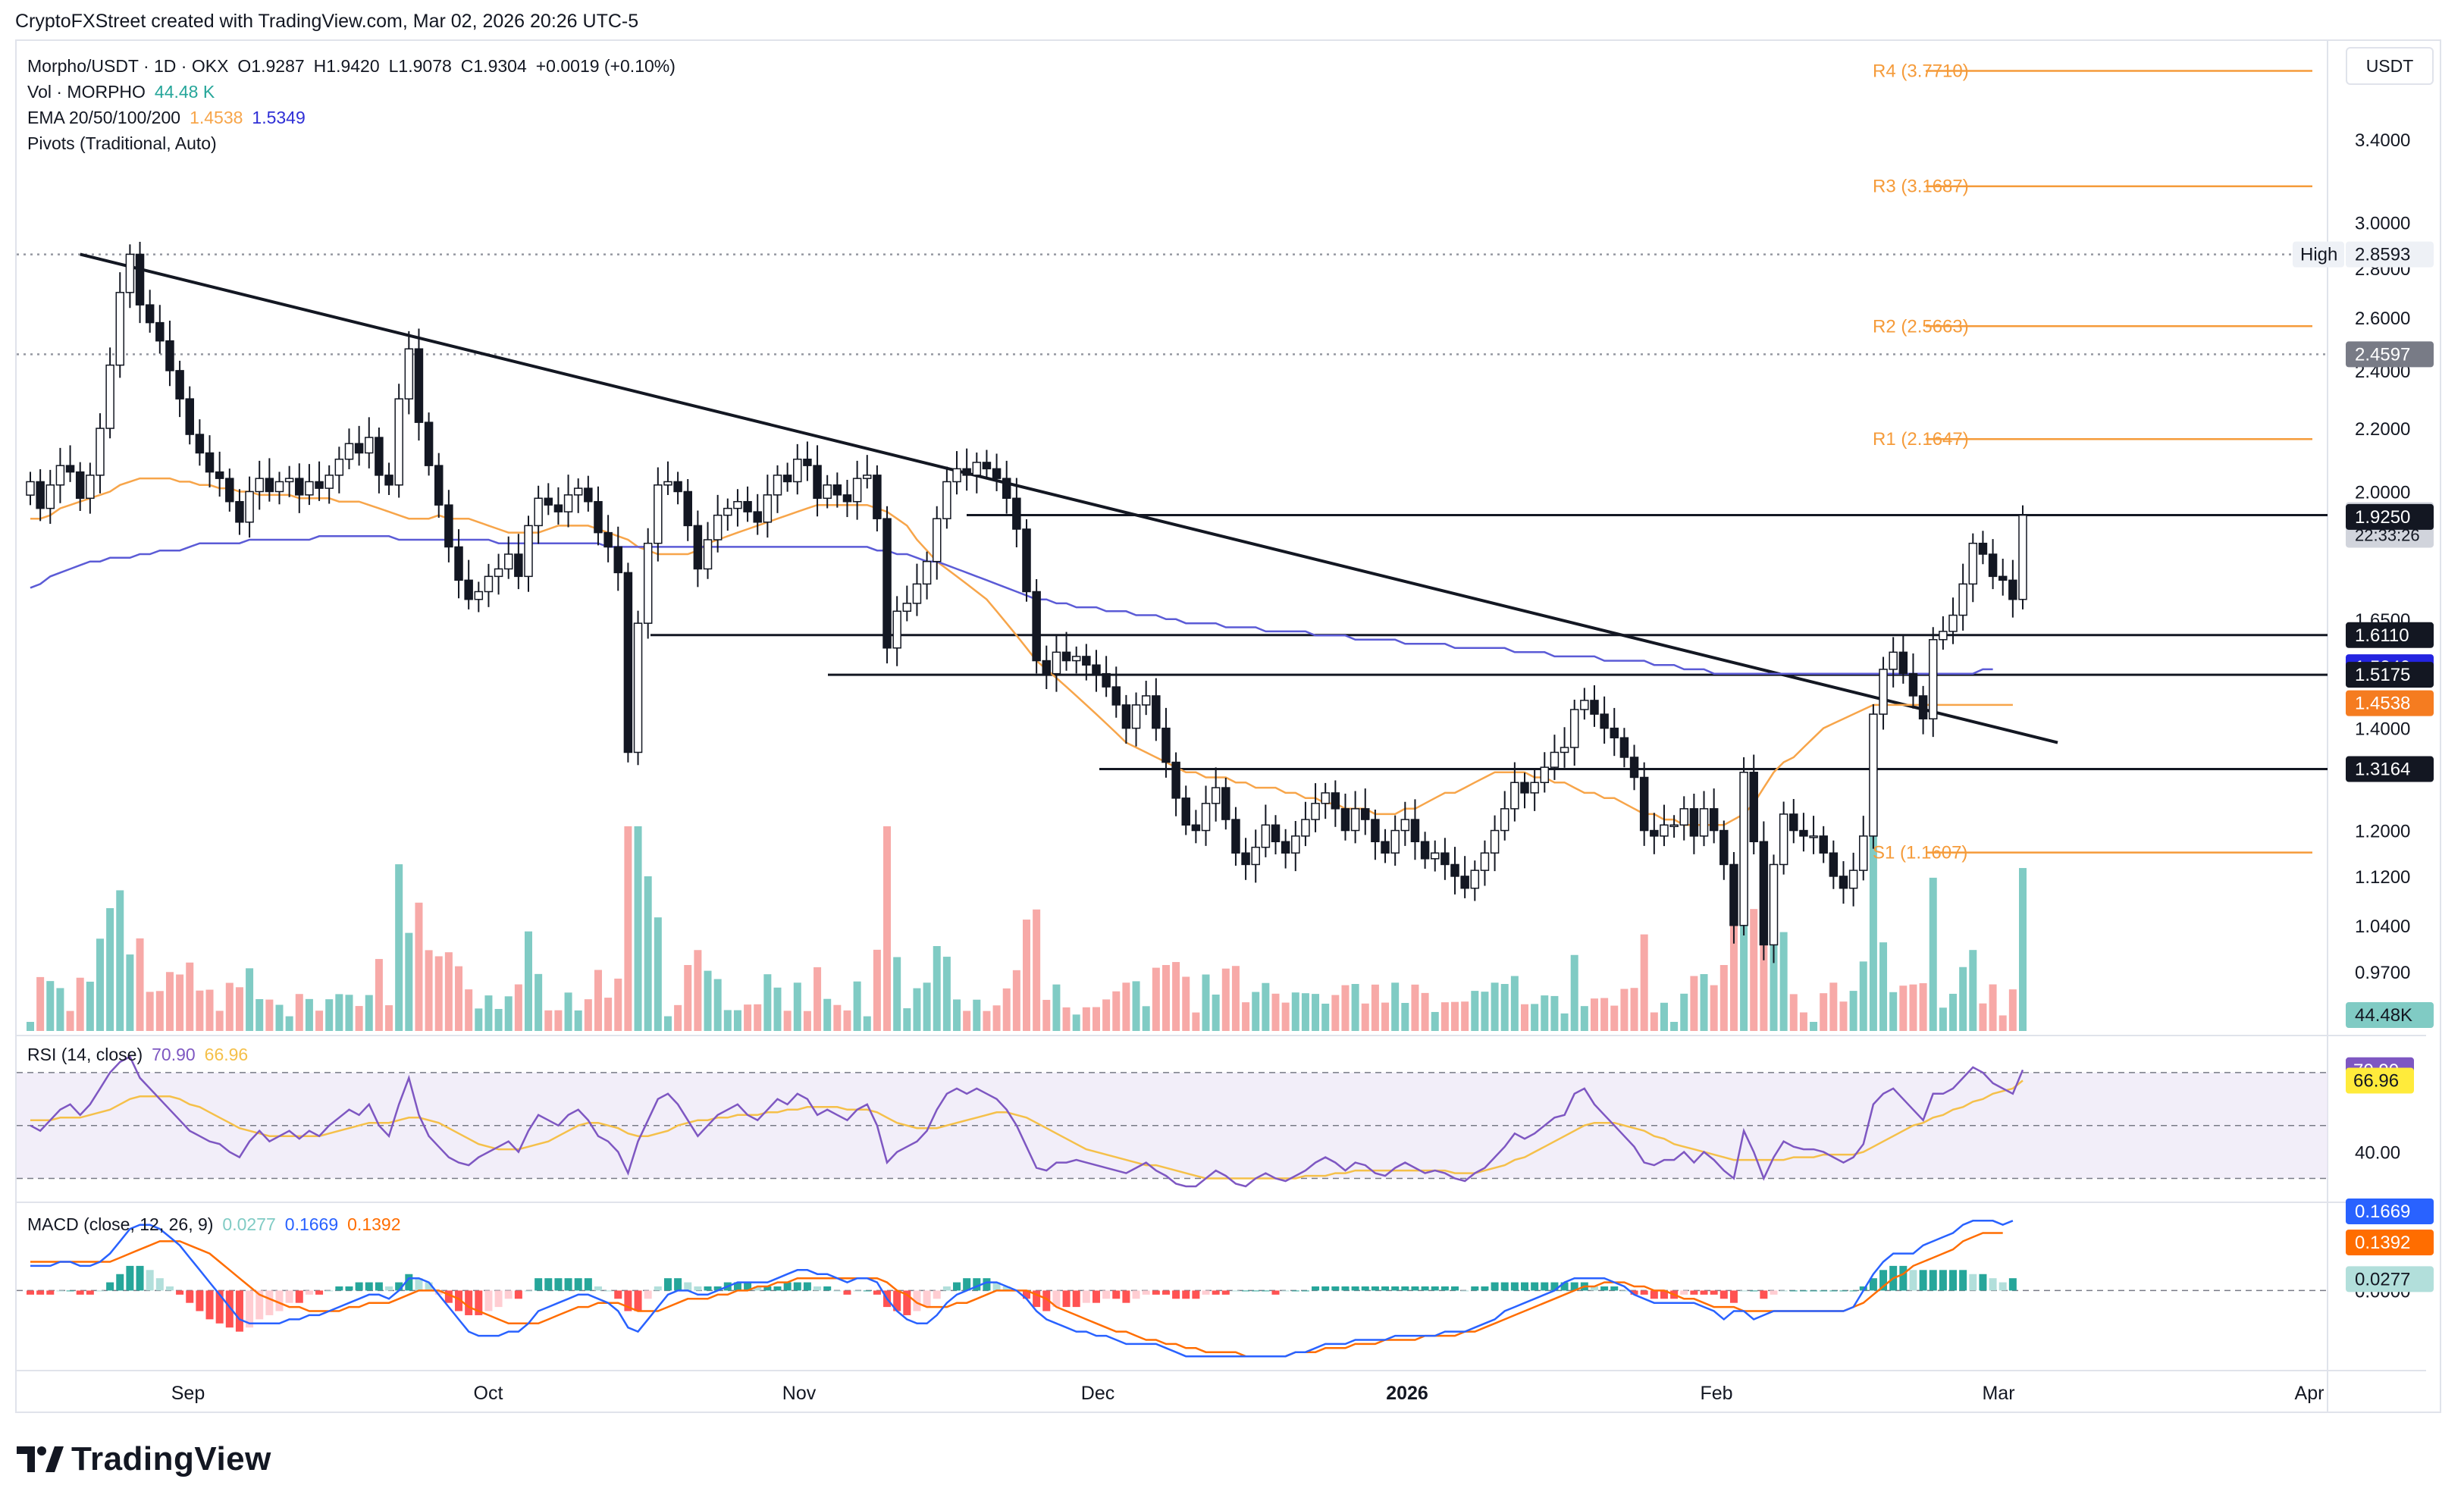  Describe the element at coordinates (374, 1224) in the screenshot. I see `signal-value: 0.1392` at that location.